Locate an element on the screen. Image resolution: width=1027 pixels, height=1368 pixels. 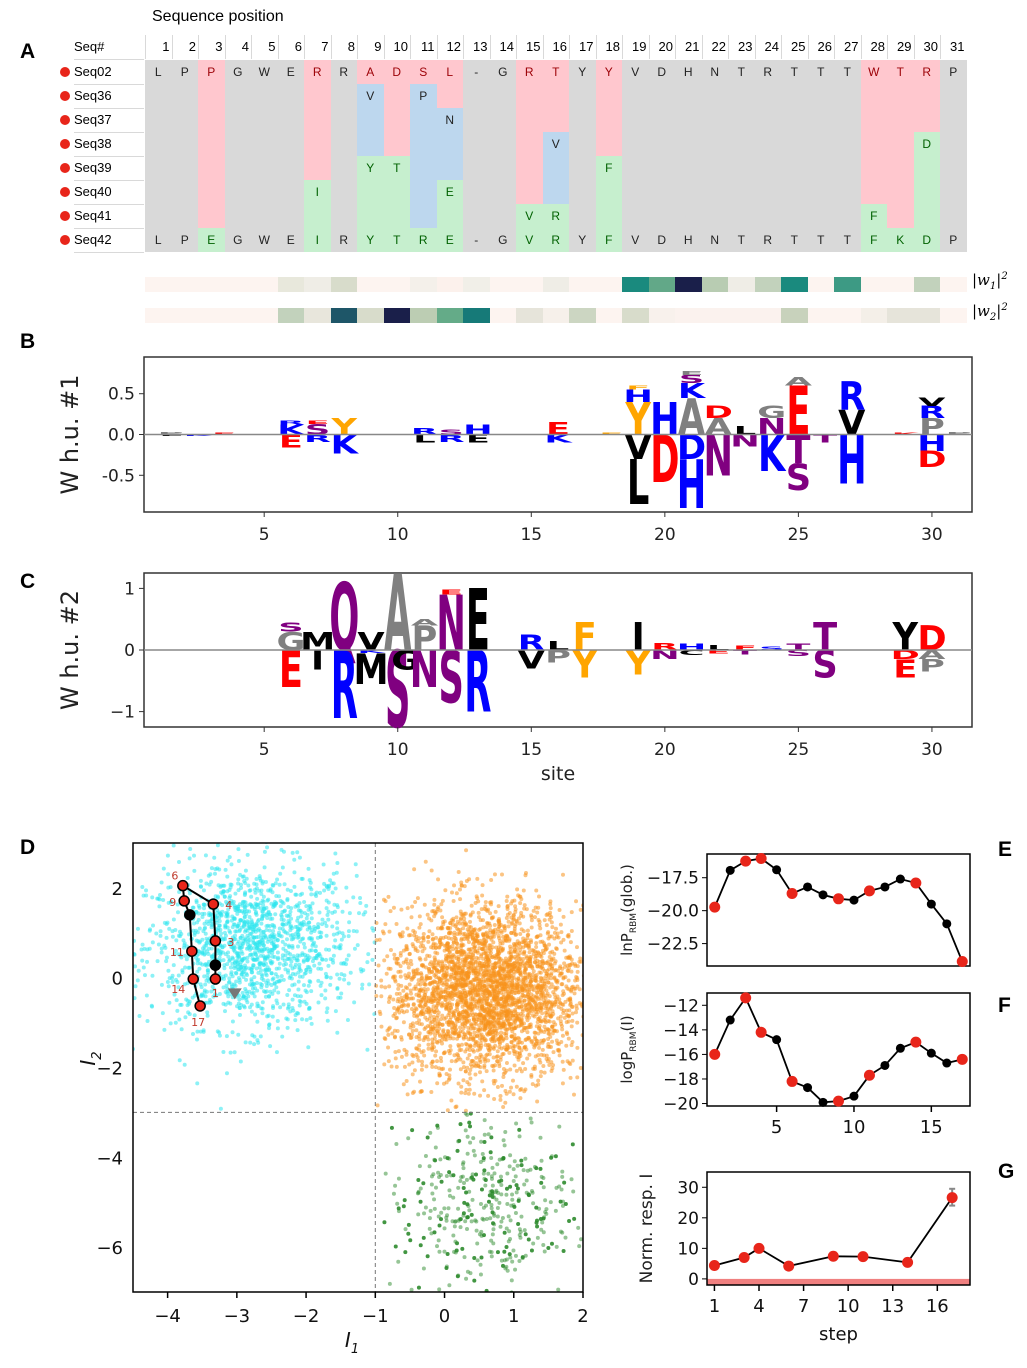
residue-cell: V is located at coordinates (529, 216).